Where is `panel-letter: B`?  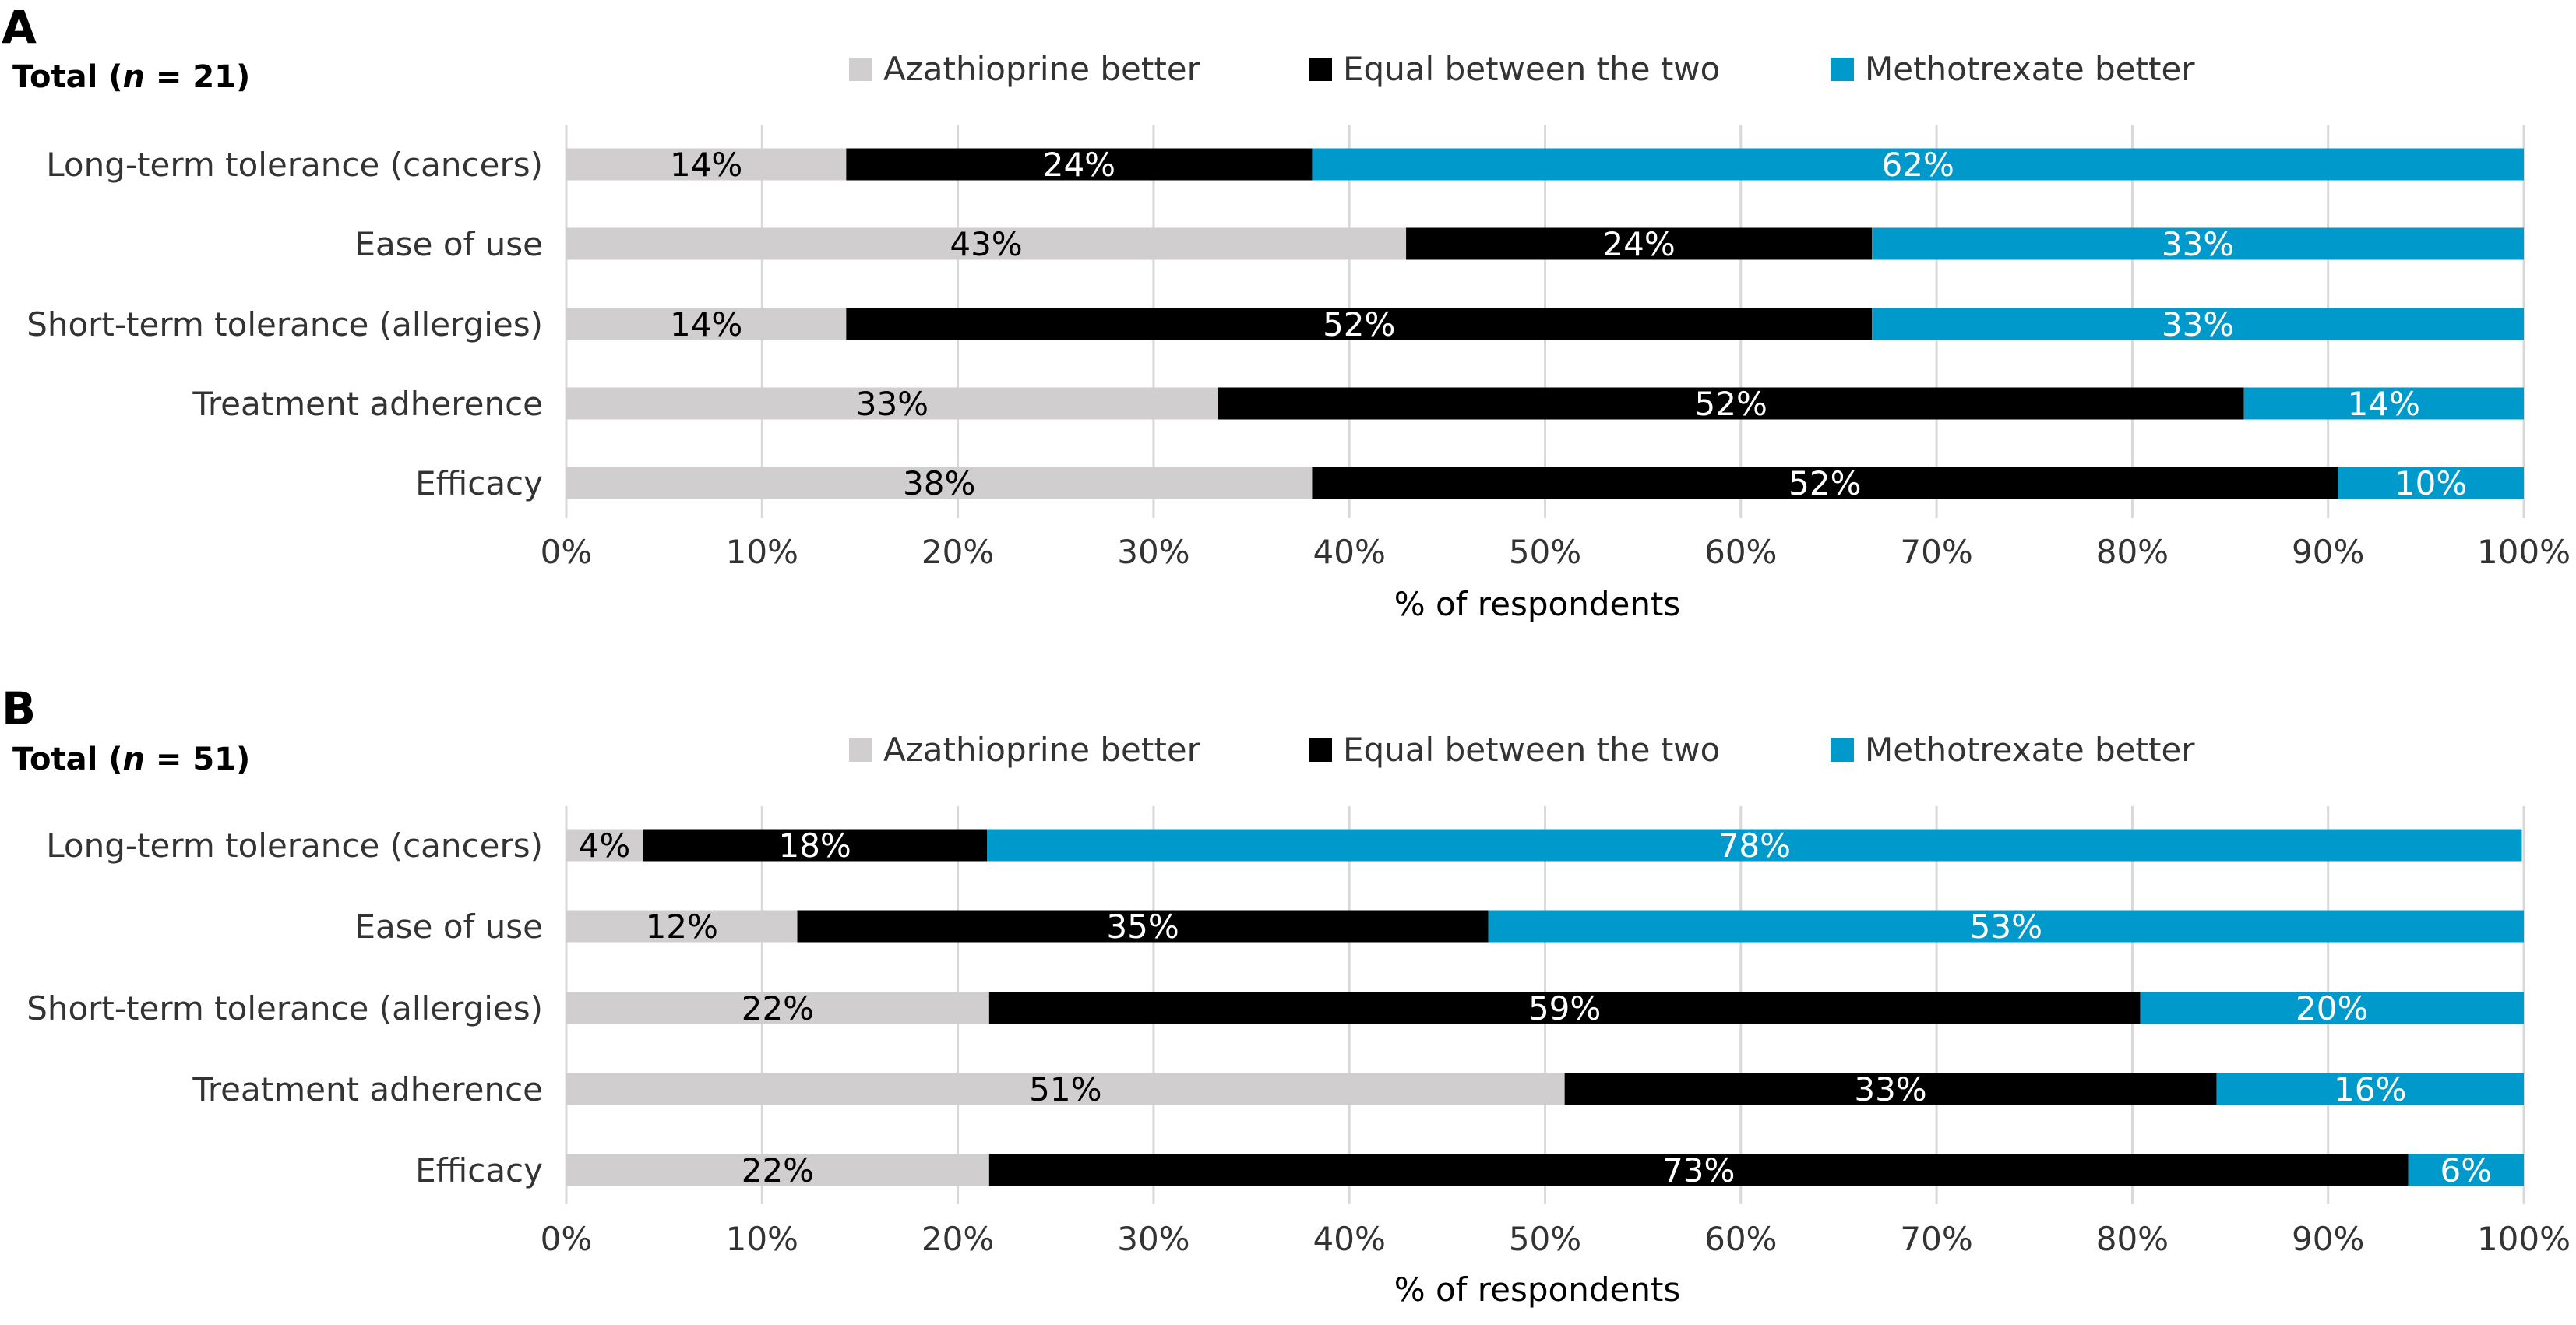 panel-letter: B is located at coordinates (19, 708).